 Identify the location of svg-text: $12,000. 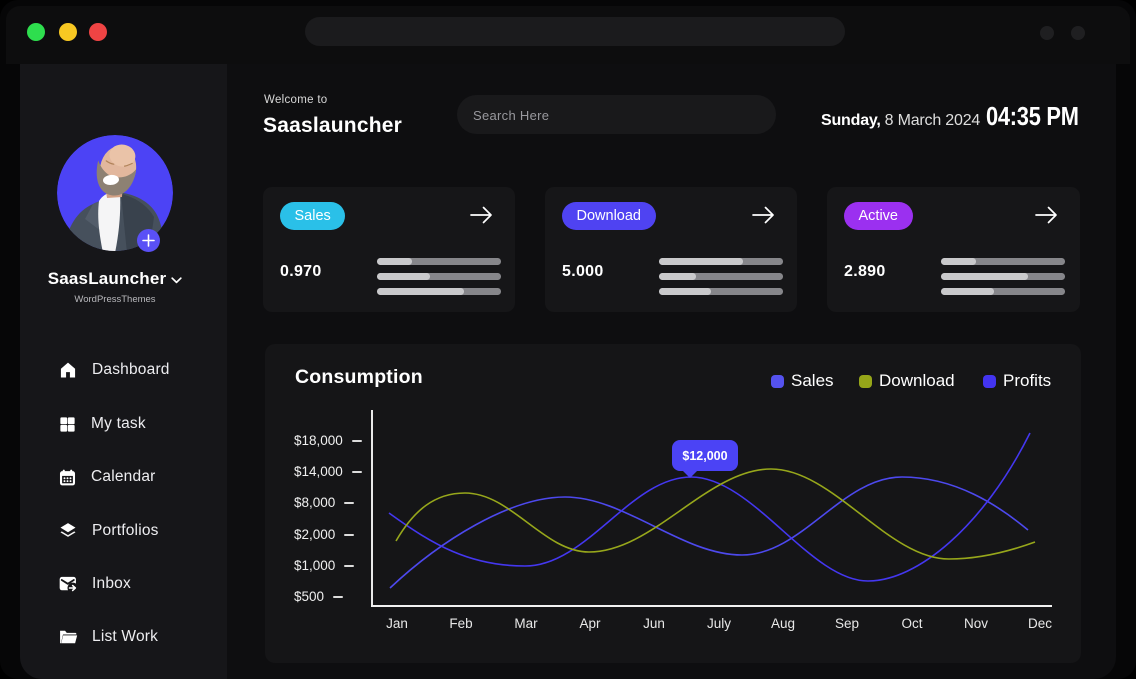
(704, 456).